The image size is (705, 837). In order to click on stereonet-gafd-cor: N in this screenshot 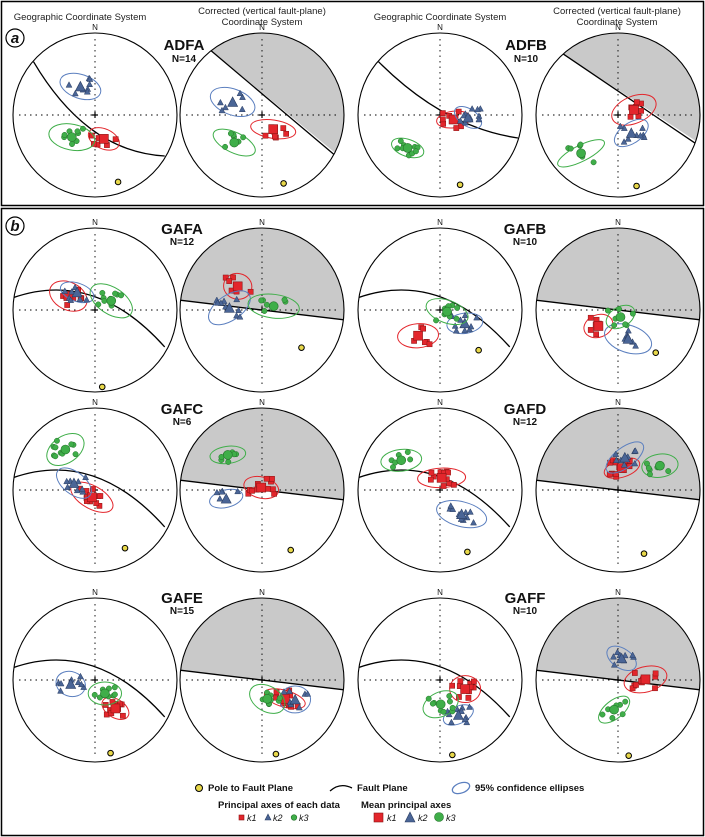, I will do `click(618, 485)`.